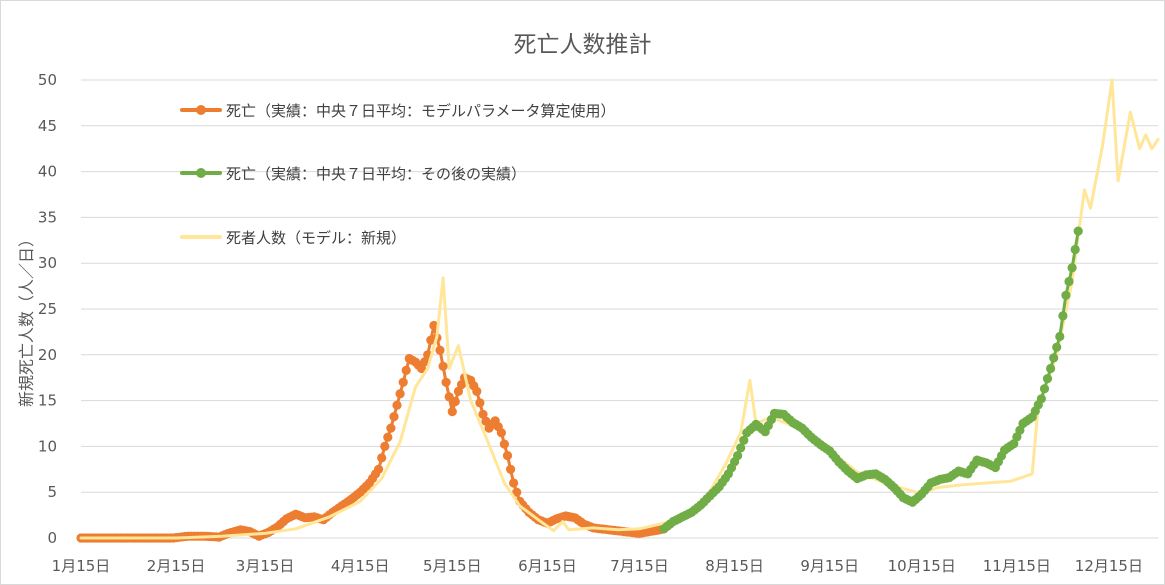 Image resolution: width=1165 pixels, height=585 pixels. What do you see at coordinates (47, 263) in the screenshot?
I see `y-tick-label: 30` at bounding box center [47, 263].